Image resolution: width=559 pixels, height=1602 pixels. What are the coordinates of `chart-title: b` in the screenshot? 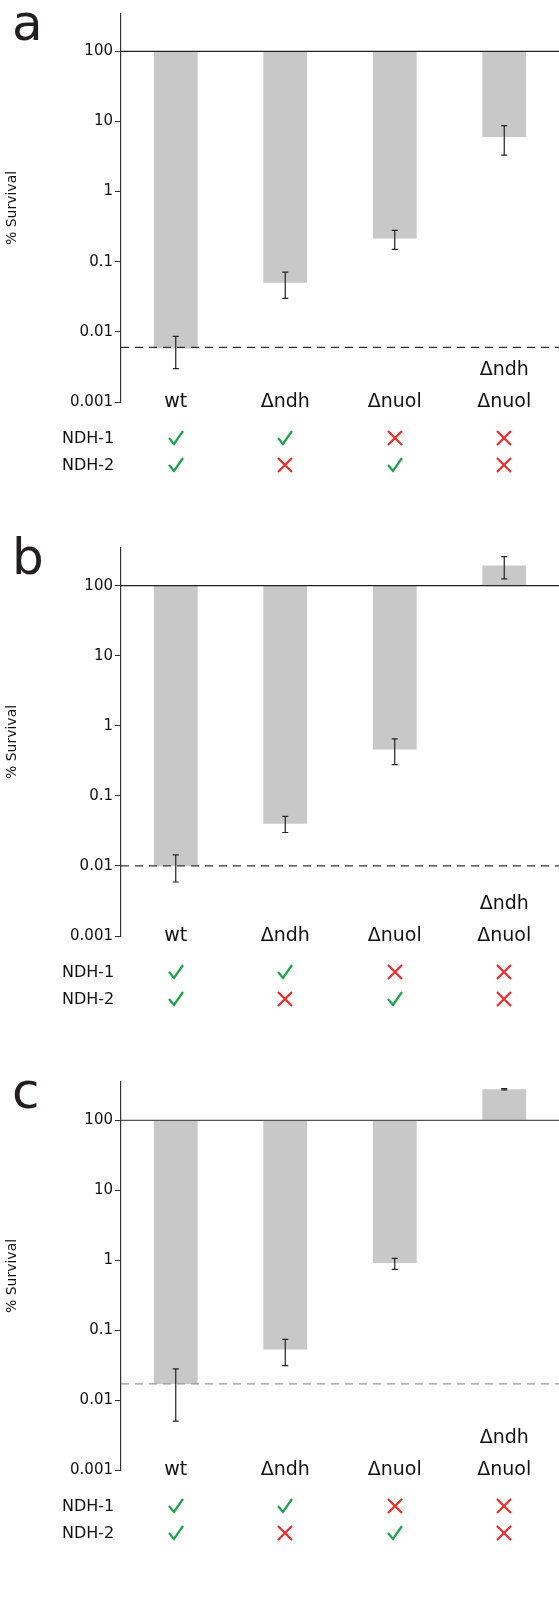 It's located at (28, 557).